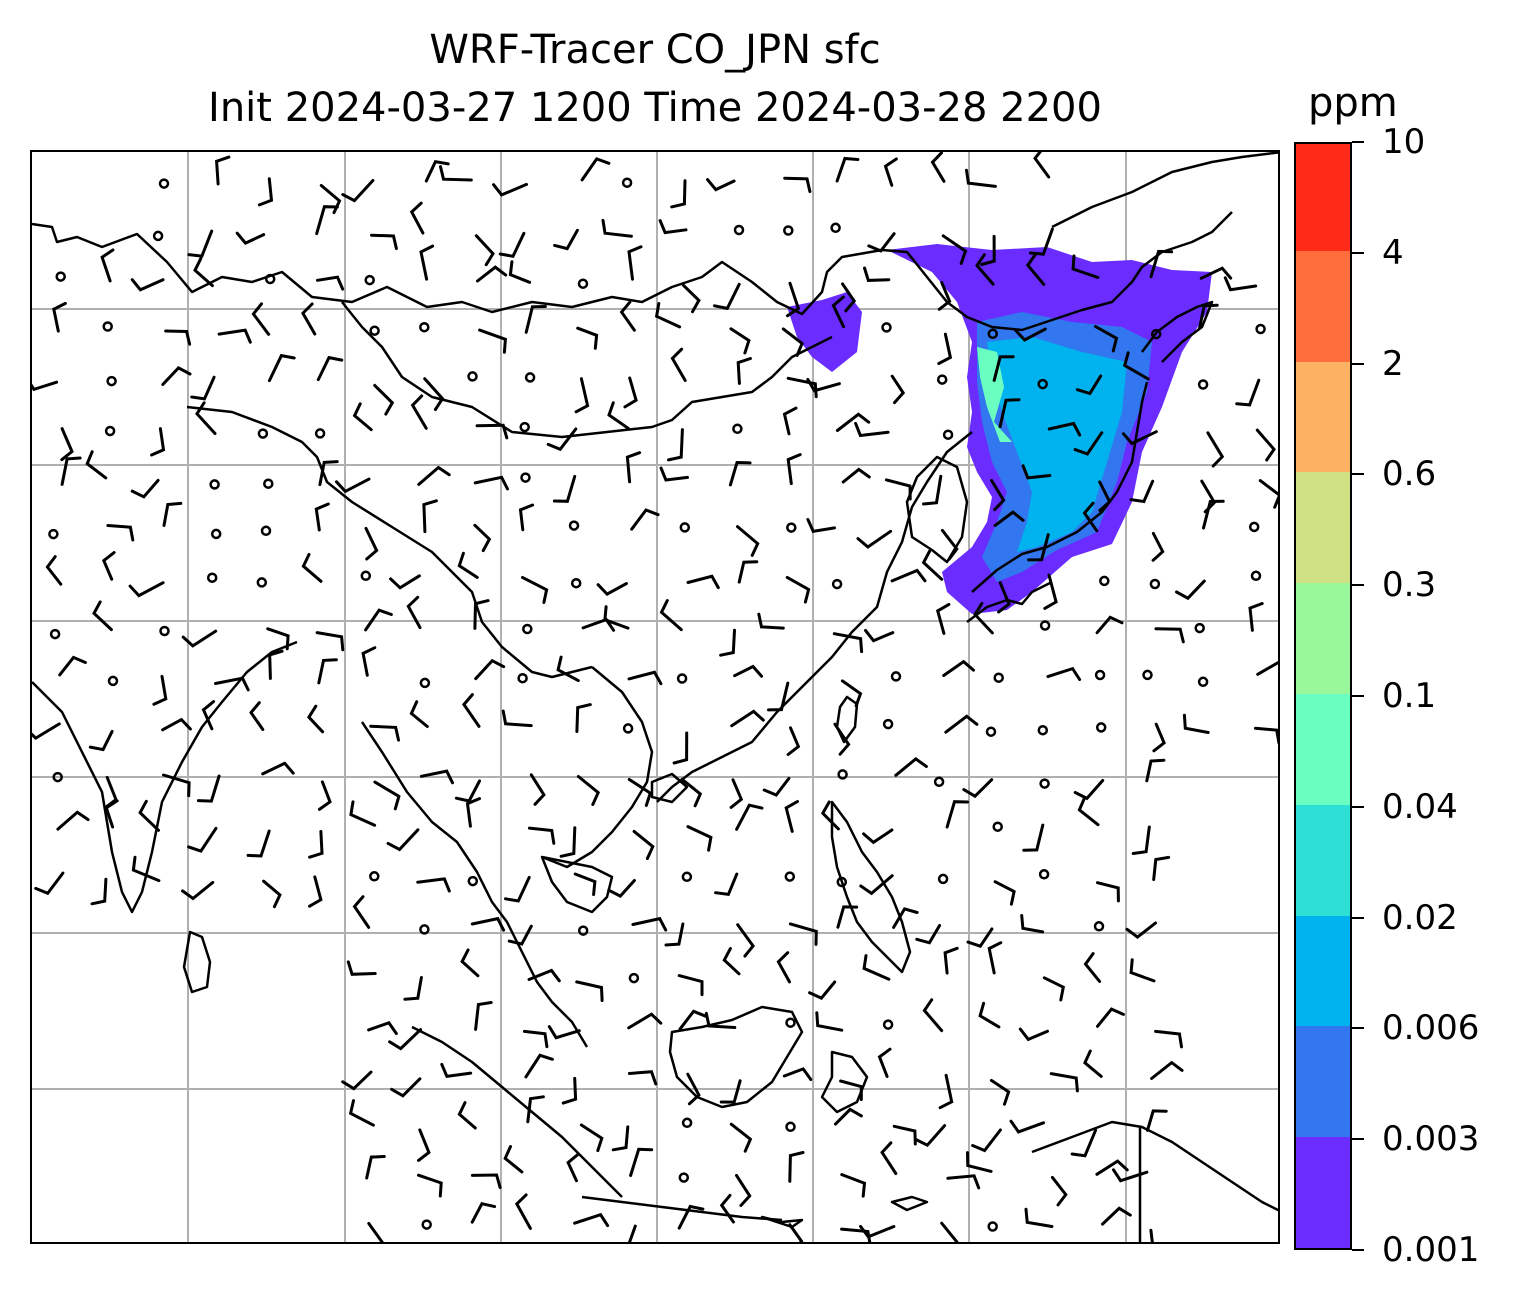 The image size is (1528, 1306). Describe the element at coordinates (1431, 1028) in the screenshot. I see `colorbar-tick-label: 0.006` at that location.